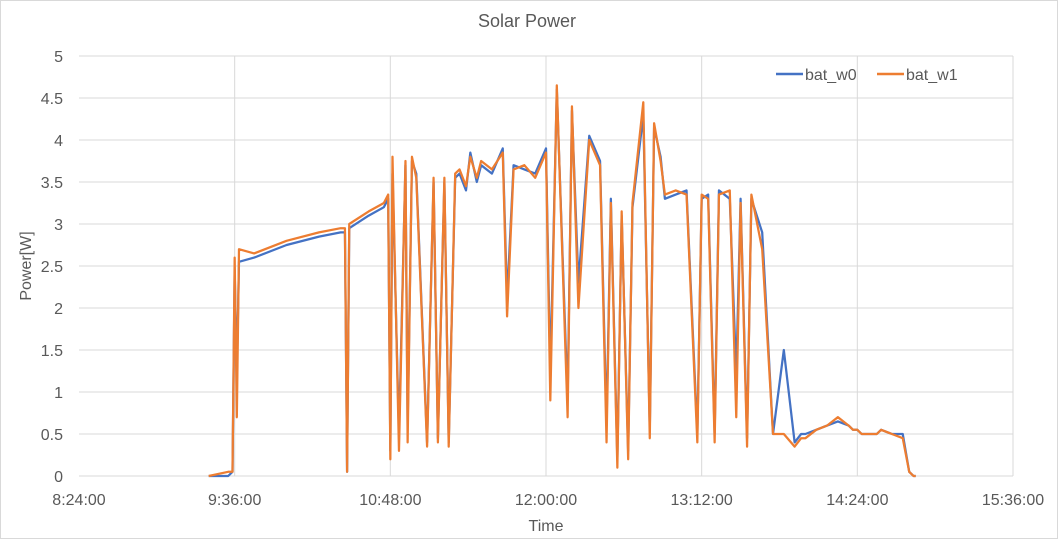 The width and height of the screenshot is (1058, 544). I want to click on y-tick-label: 2.5, so click(52, 267).